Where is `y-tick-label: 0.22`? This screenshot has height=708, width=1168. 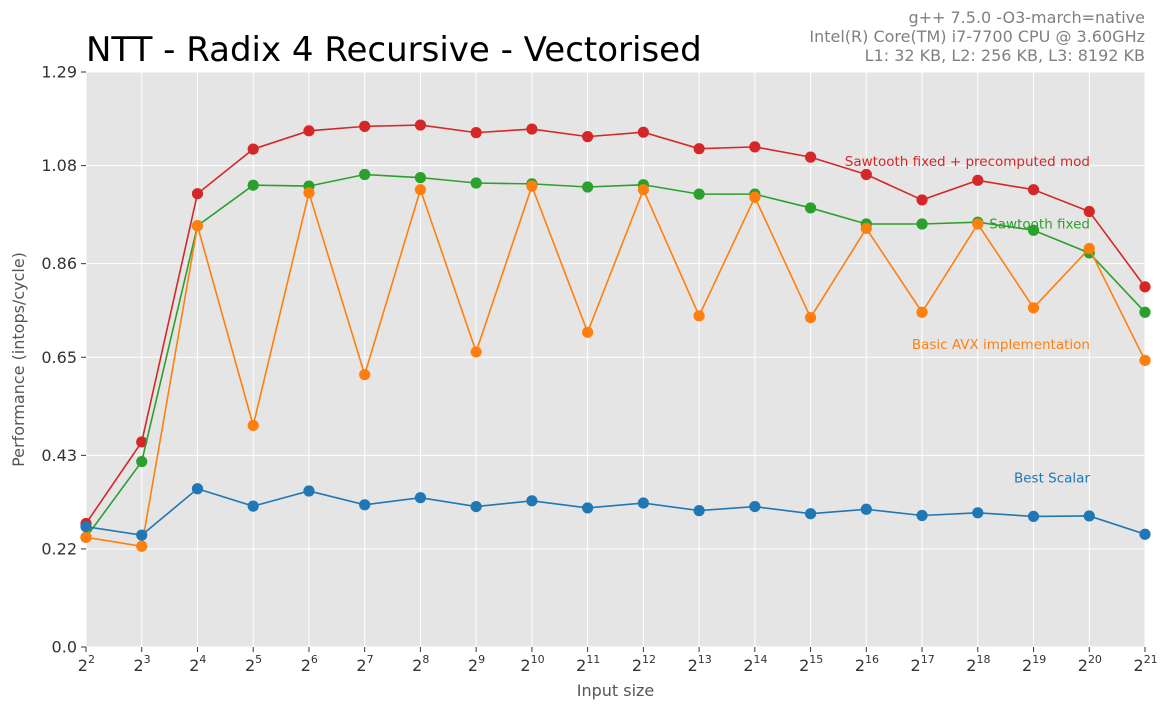 y-tick-label: 0.22 is located at coordinates (59, 548).